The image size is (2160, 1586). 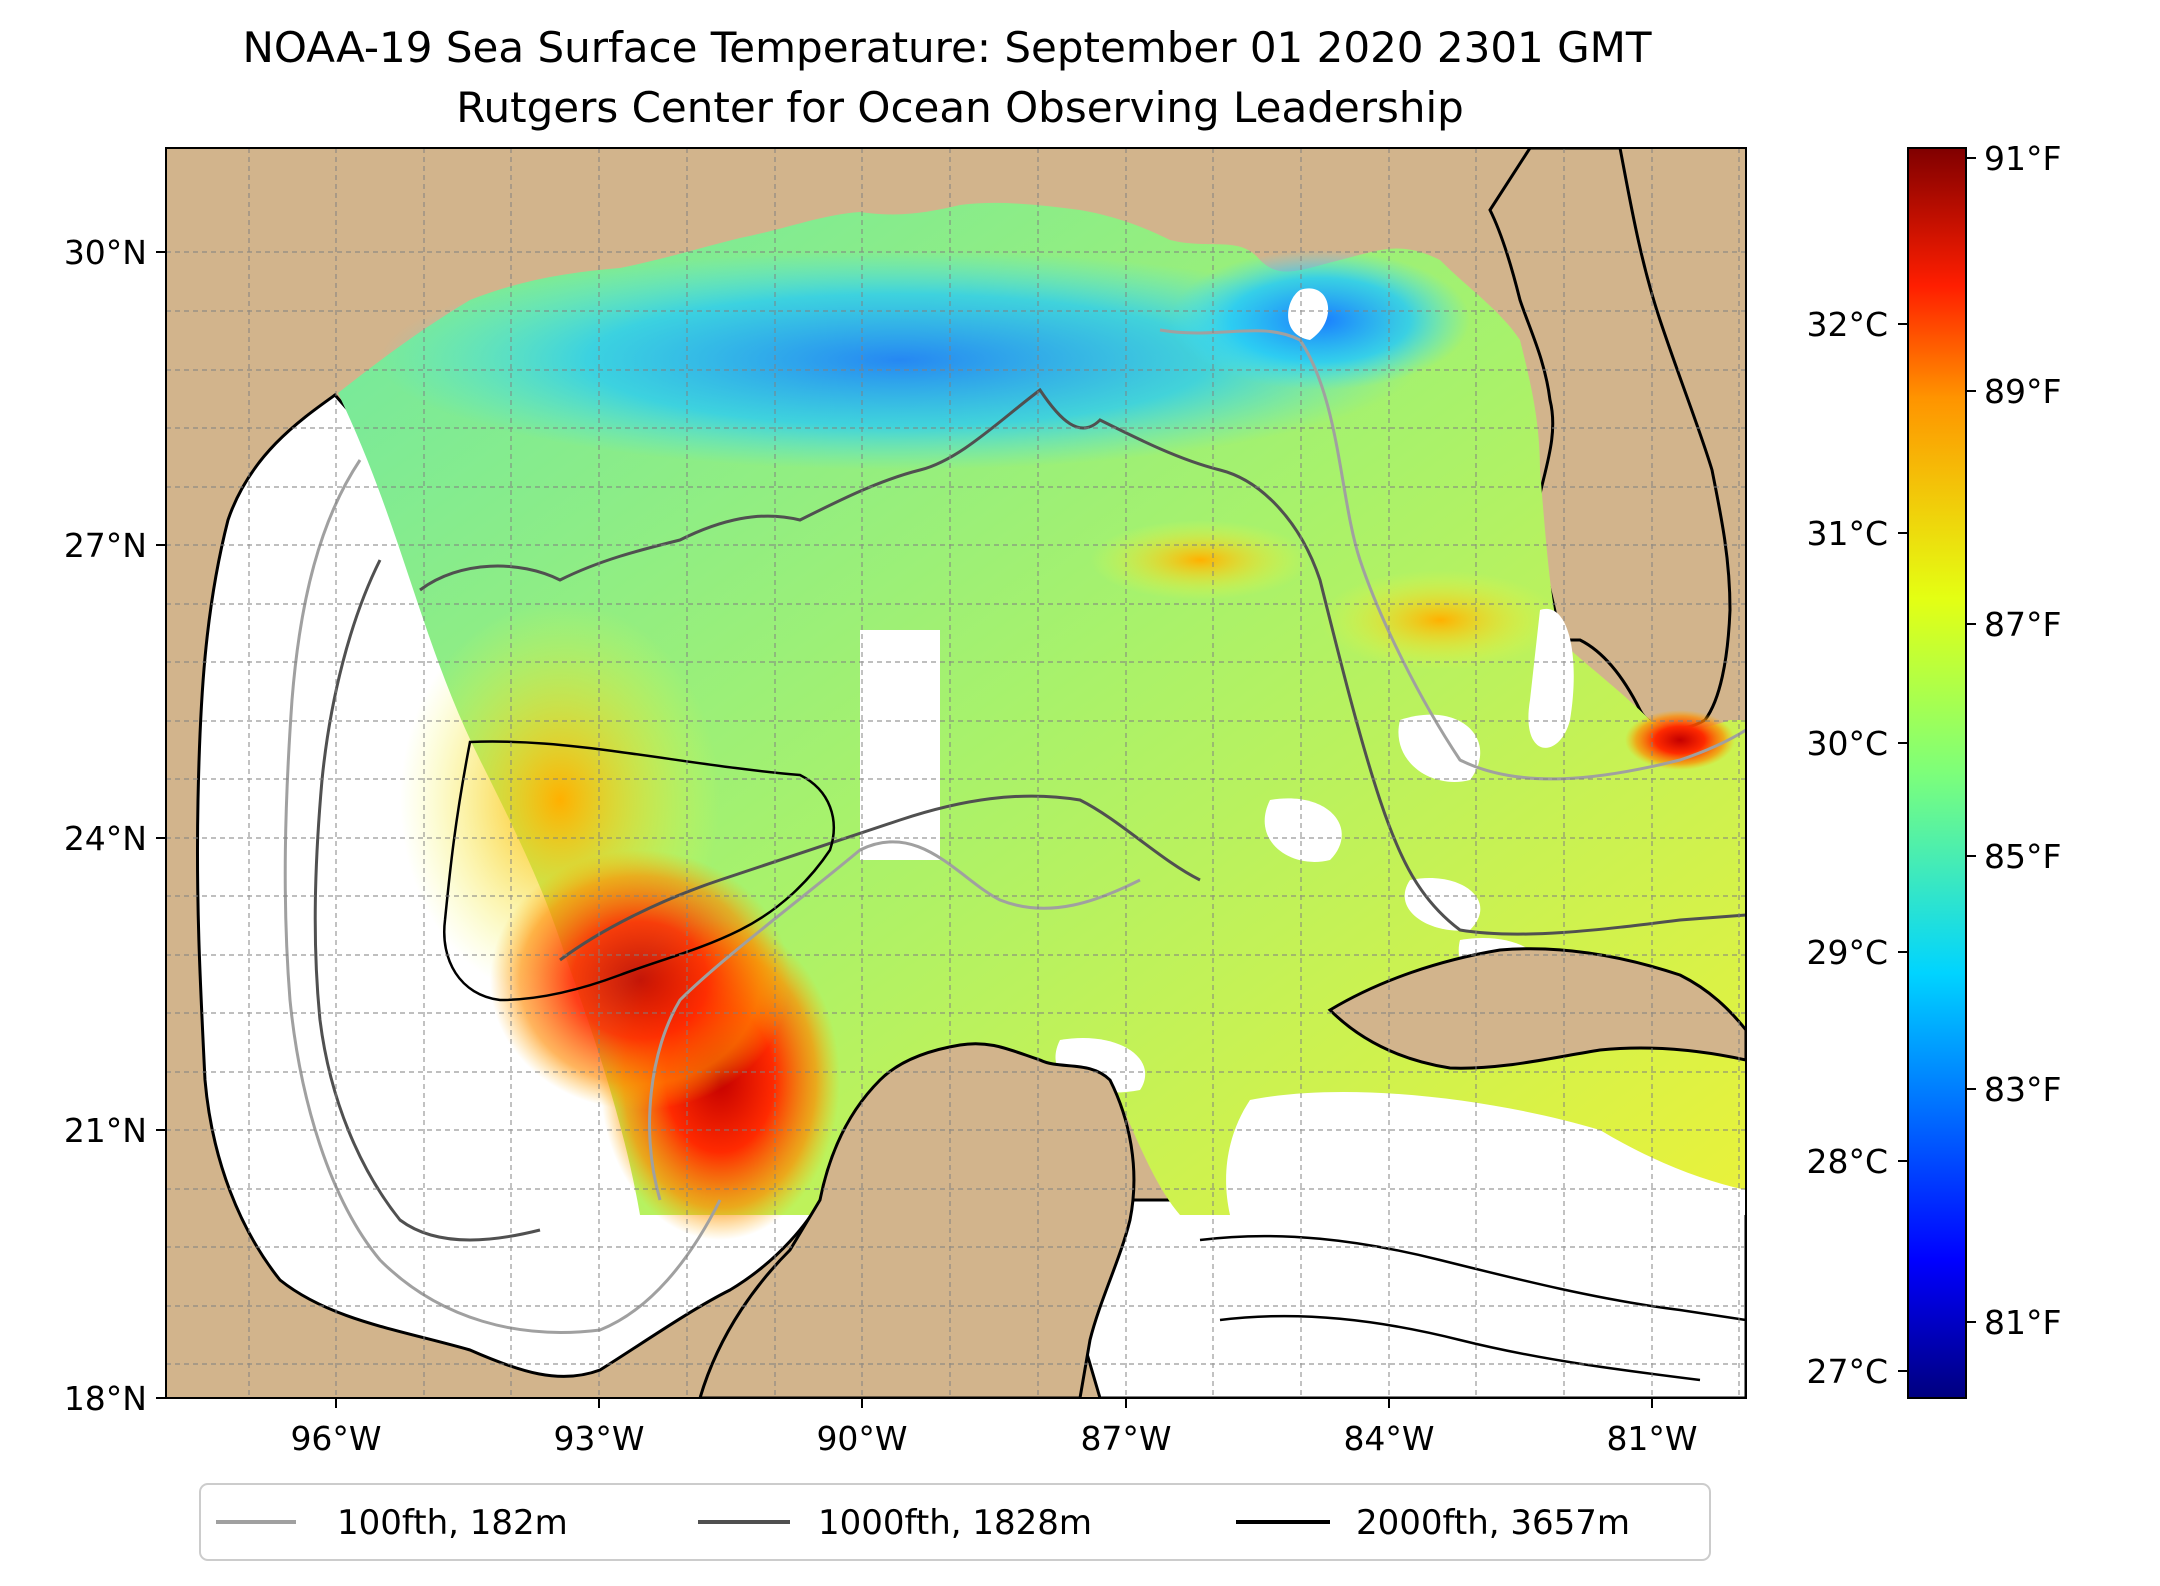 What do you see at coordinates (105, 545) in the screenshot?
I see `lat-label-27n: 27°N` at bounding box center [105, 545].